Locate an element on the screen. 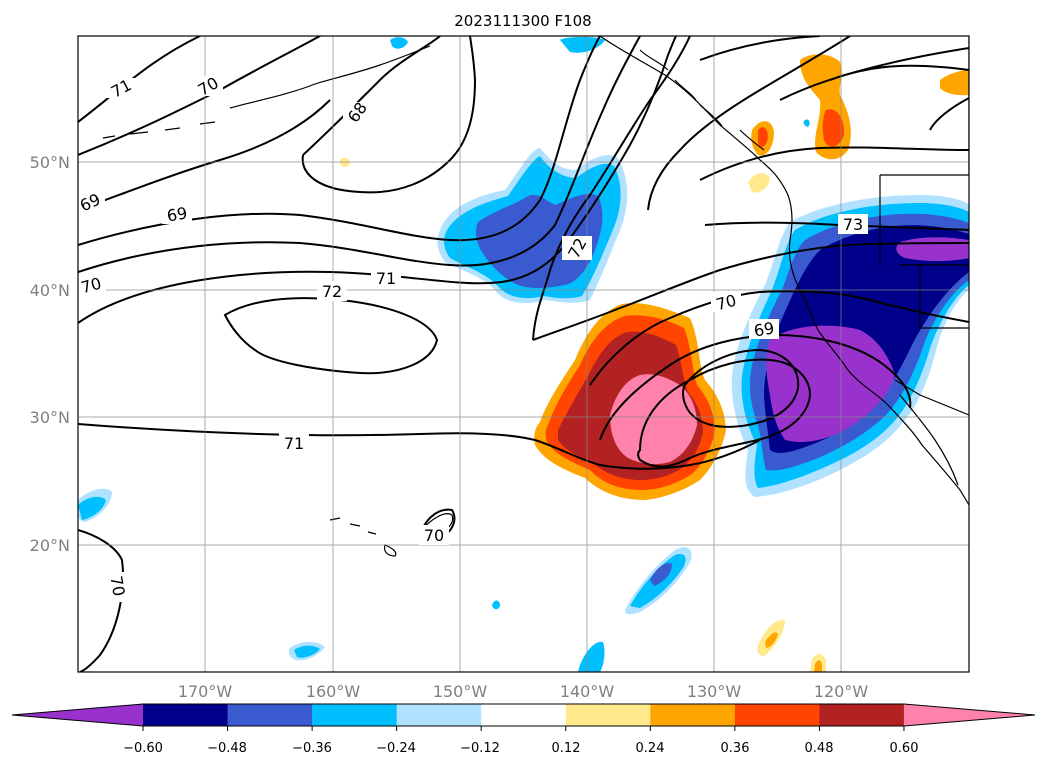  colorbar-tick-label: −0.36 is located at coordinates (312, 748).